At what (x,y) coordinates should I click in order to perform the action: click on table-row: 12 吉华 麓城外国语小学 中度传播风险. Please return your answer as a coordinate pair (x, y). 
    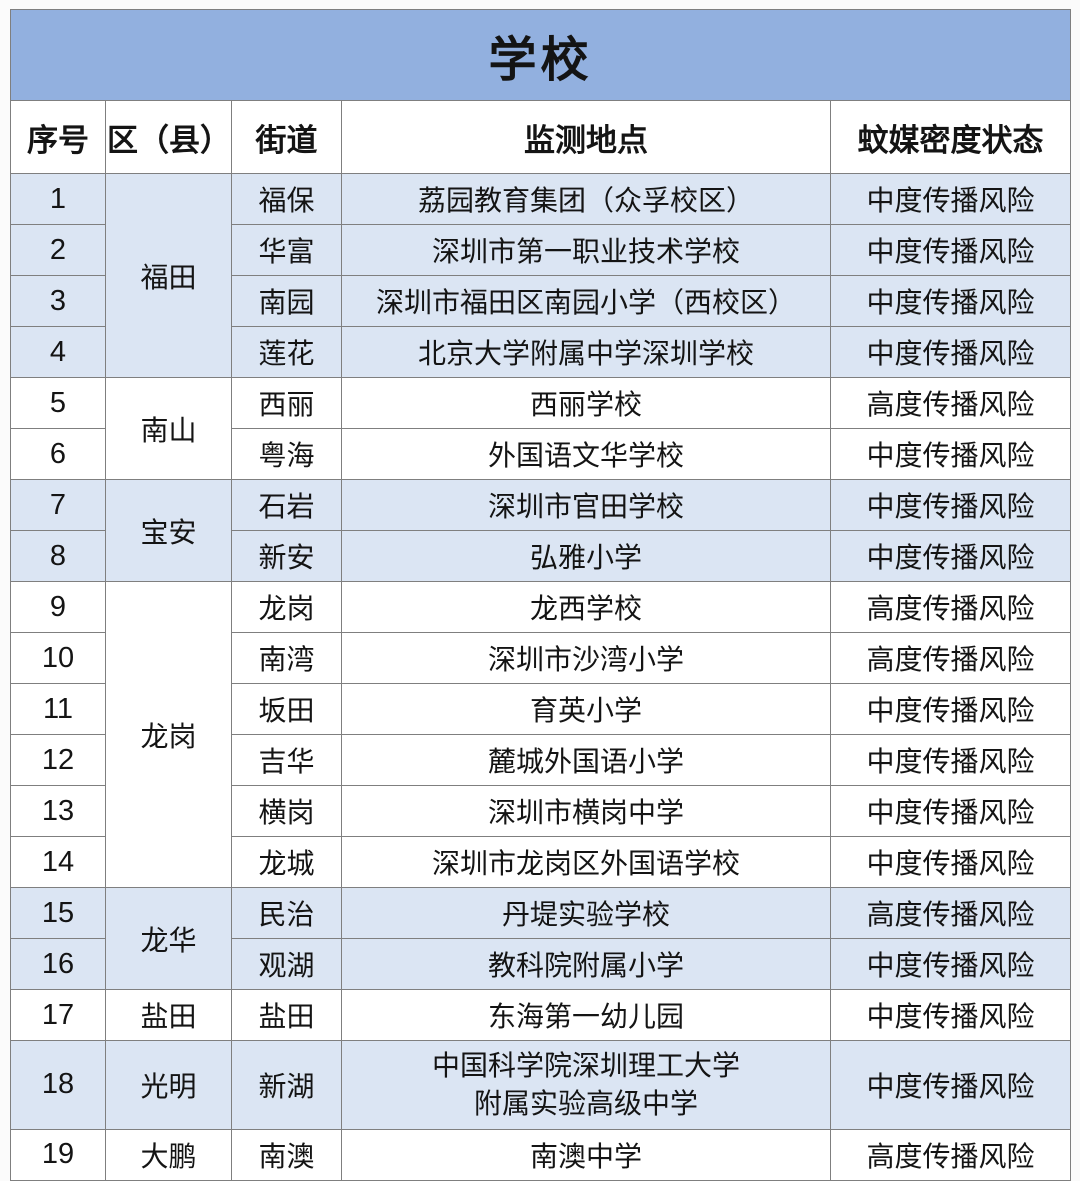
    Looking at the image, I should click on (541, 760).